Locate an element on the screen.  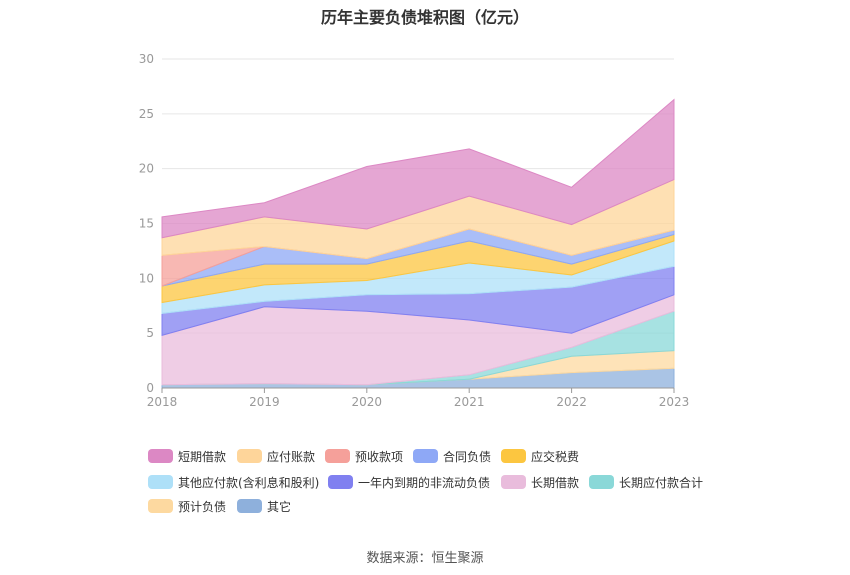
legend-item: 应交税费 is located at coordinates (540, 456).